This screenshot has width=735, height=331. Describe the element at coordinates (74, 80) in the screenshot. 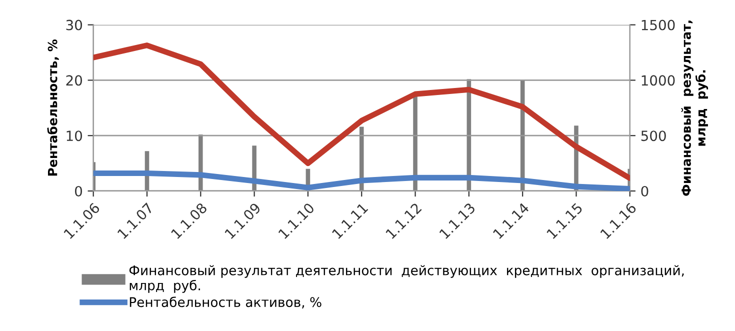

I see `y-tick-label: 20` at that location.